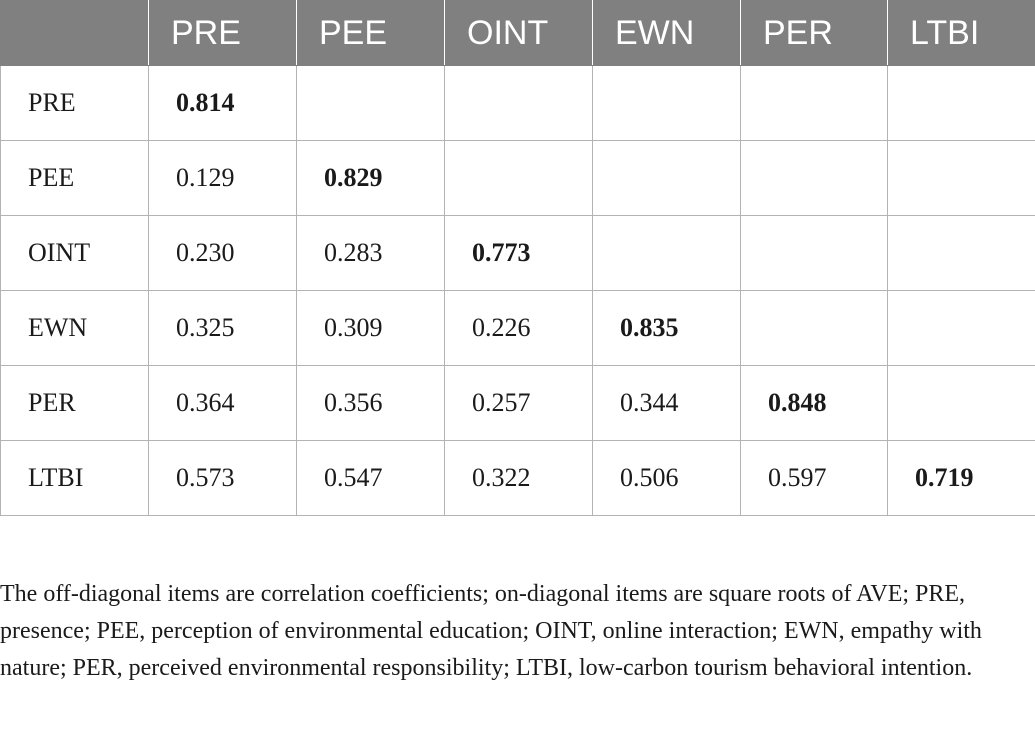  I want to click on table-cell: 0.773, so click(518, 253).